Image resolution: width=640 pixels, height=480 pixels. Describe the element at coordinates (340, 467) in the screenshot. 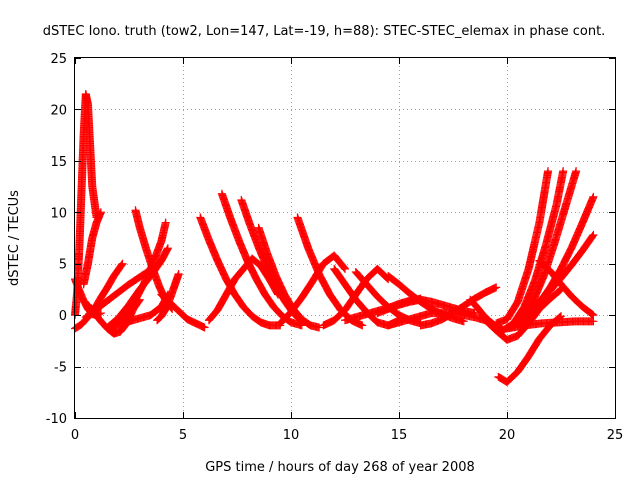

I see `x-axis-label: GPS time / hours of day 268 of year 2008` at that location.